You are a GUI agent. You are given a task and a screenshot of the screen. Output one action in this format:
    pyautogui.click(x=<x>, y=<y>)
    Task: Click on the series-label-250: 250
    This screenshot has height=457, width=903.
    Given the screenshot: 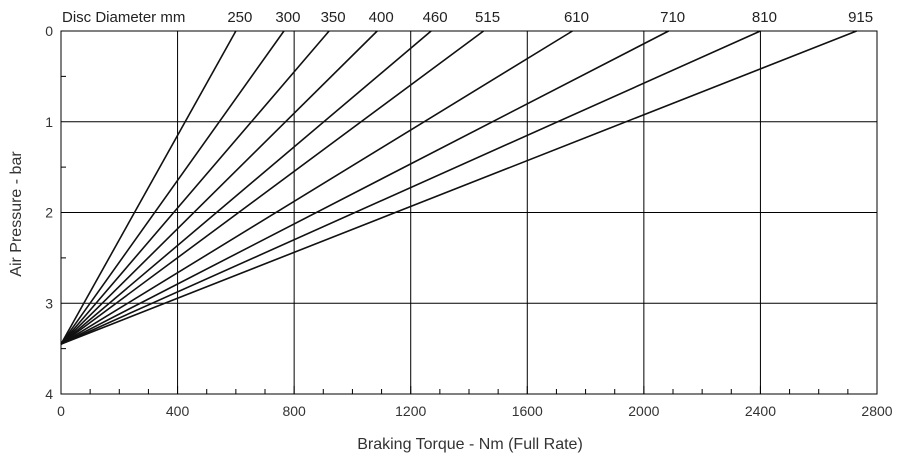 What is the action you would take?
    pyautogui.click(x=239, y=17)
    